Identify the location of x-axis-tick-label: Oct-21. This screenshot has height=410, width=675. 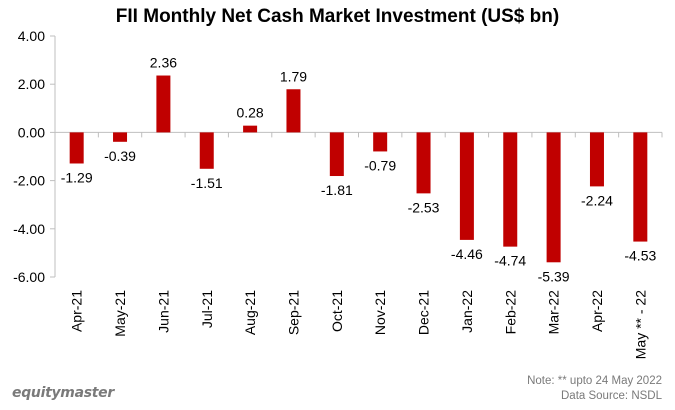
(337, 311).